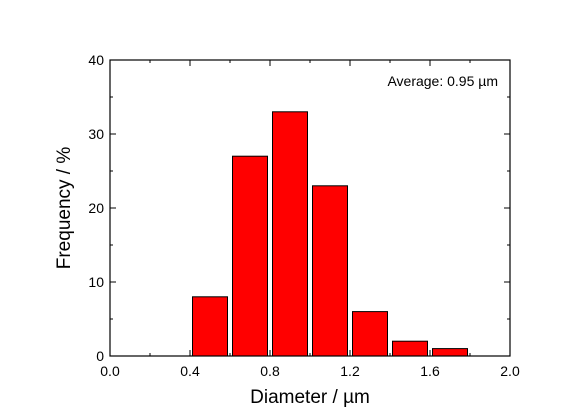 This screenshot has height=414, width=576. Describe the element at coordinates (96, 282) in the screenshot. I see `y-tick-label-1: 10` at that location.